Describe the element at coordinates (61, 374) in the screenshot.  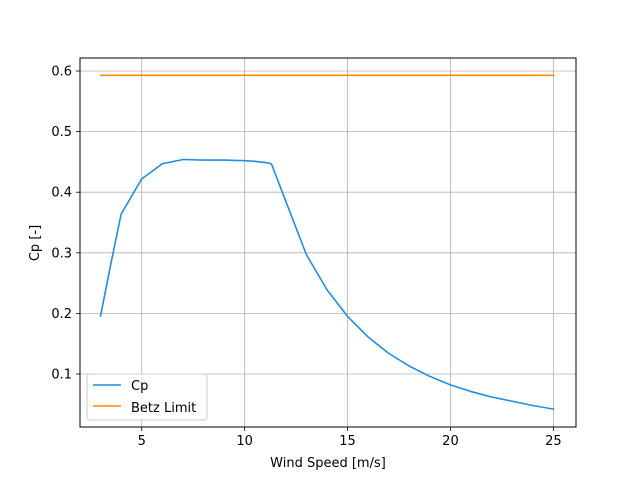
I see `y-tick-label: 0.1` at that location.